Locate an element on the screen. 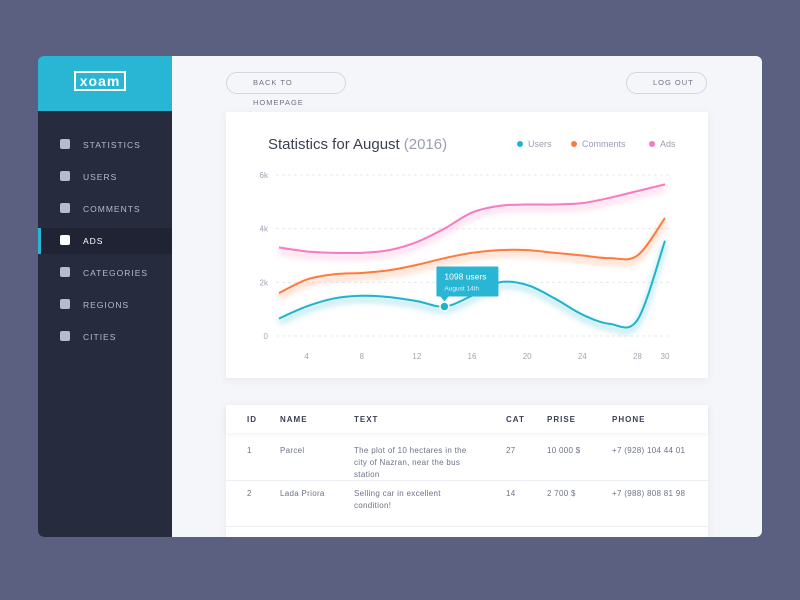 The height and width of the screenshot is (600, 800). y-tick-label: 2k is located at coordinates (264, 282).